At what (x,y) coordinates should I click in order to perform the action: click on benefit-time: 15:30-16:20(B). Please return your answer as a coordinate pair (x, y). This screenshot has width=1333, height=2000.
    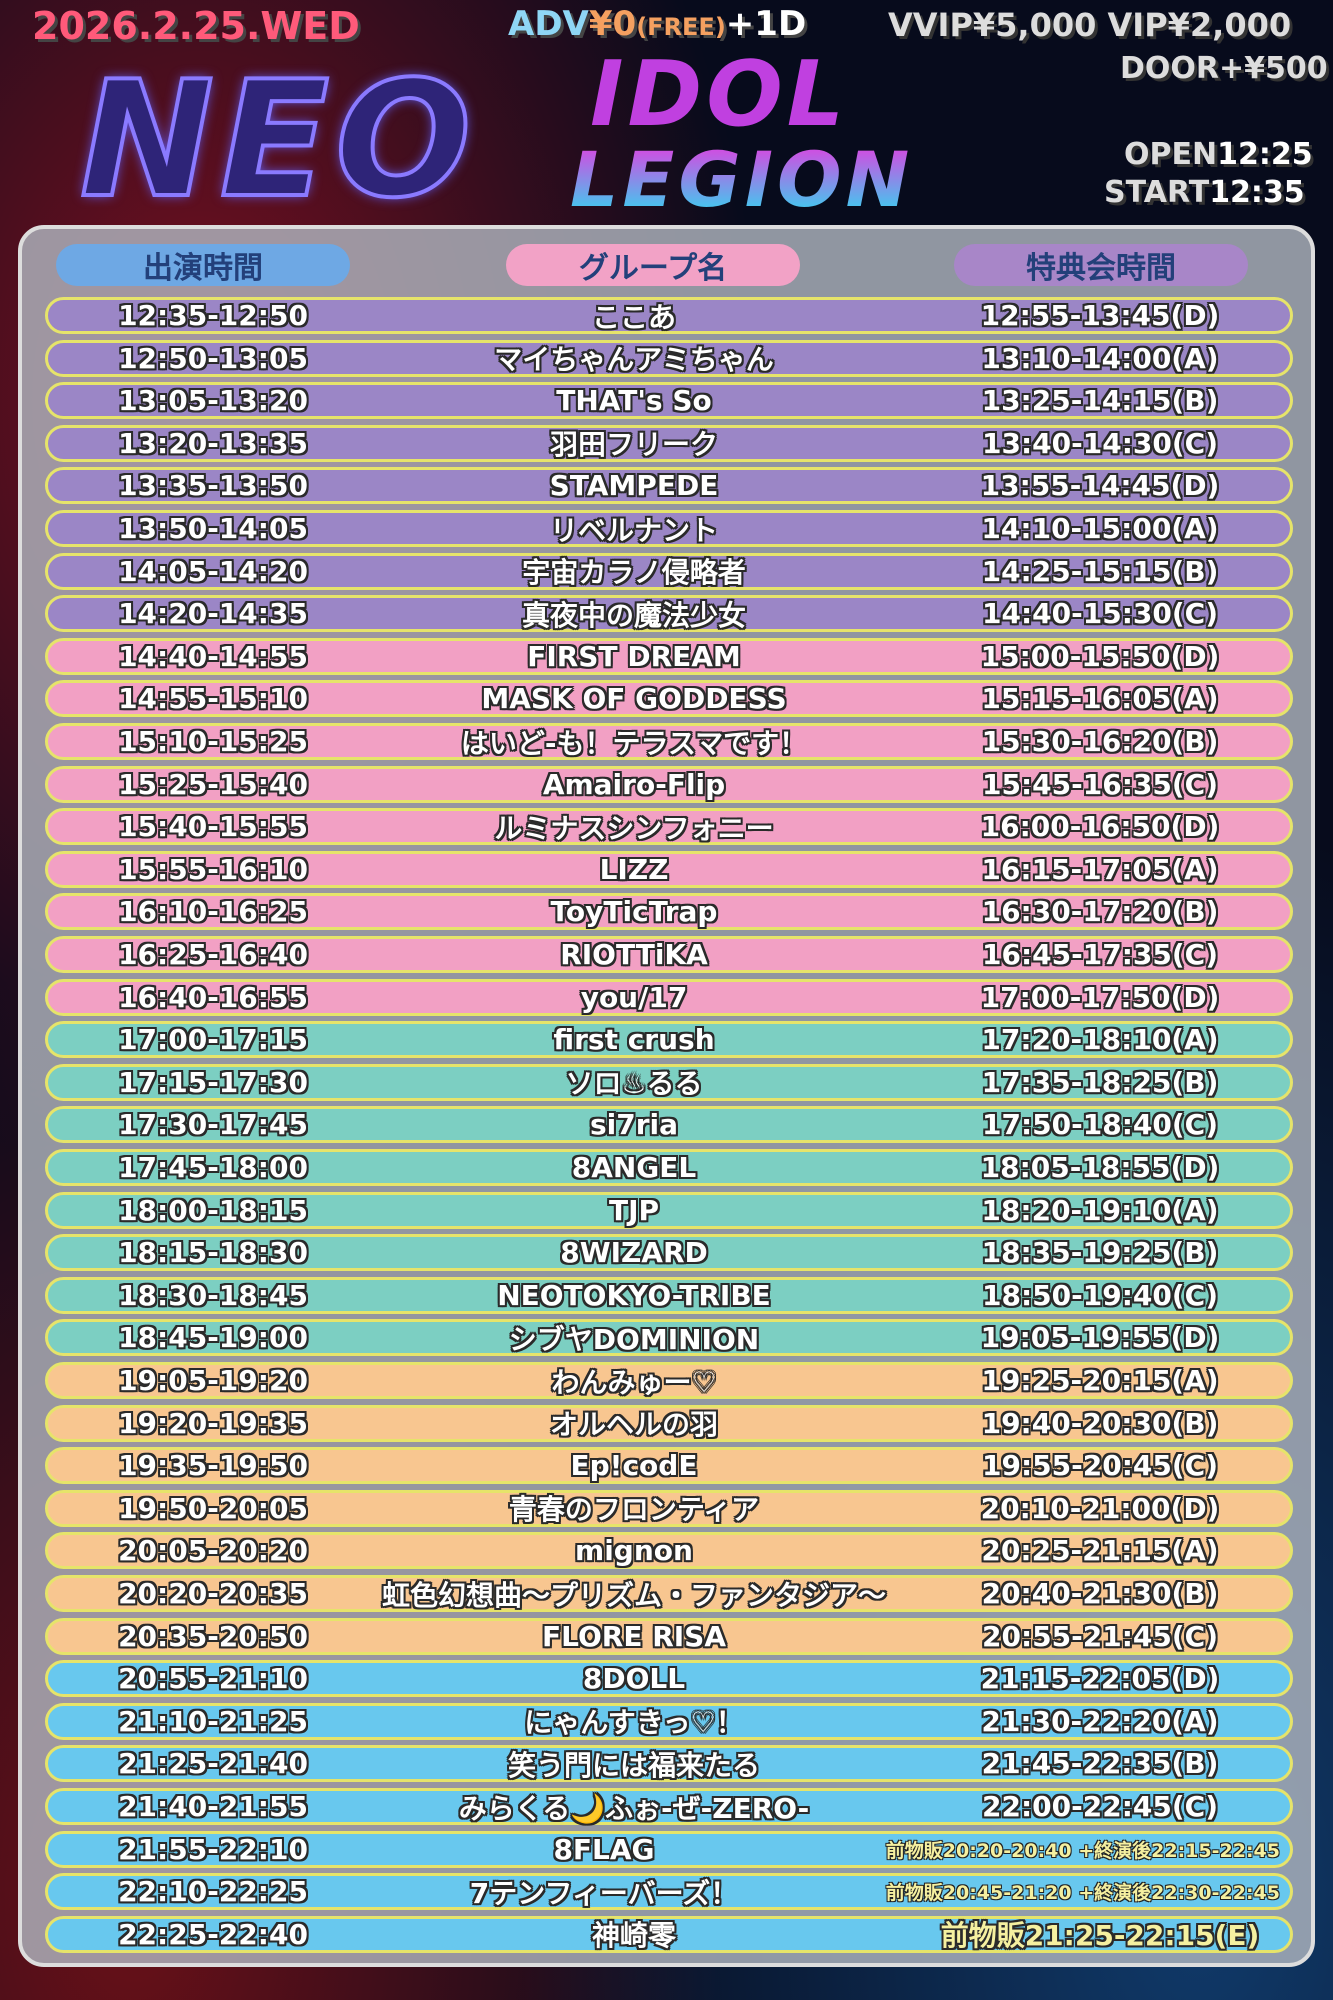
    Looking at the image, I should click on (1100, 741).